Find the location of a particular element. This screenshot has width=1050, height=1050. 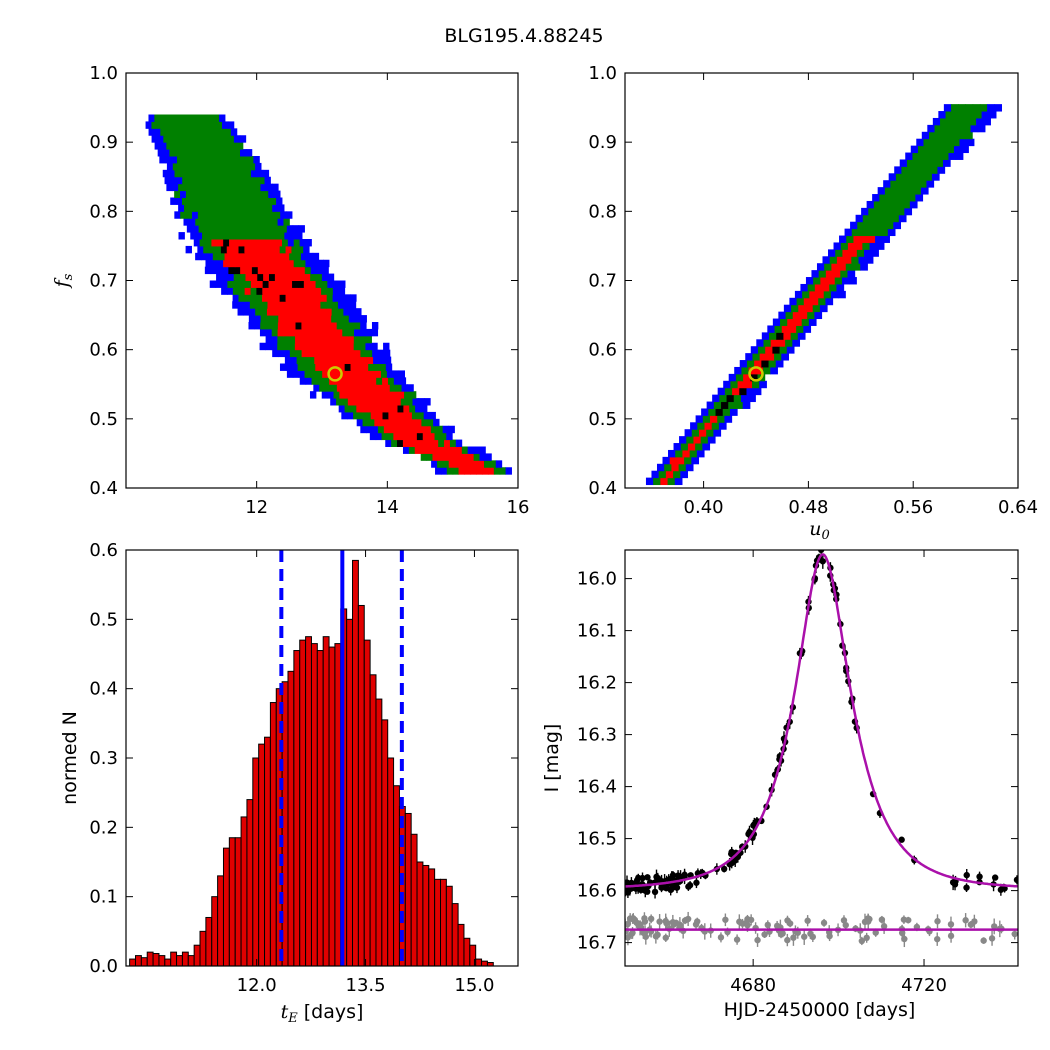

y-tick-label: 0.6 is located at coordinates (103, 350).